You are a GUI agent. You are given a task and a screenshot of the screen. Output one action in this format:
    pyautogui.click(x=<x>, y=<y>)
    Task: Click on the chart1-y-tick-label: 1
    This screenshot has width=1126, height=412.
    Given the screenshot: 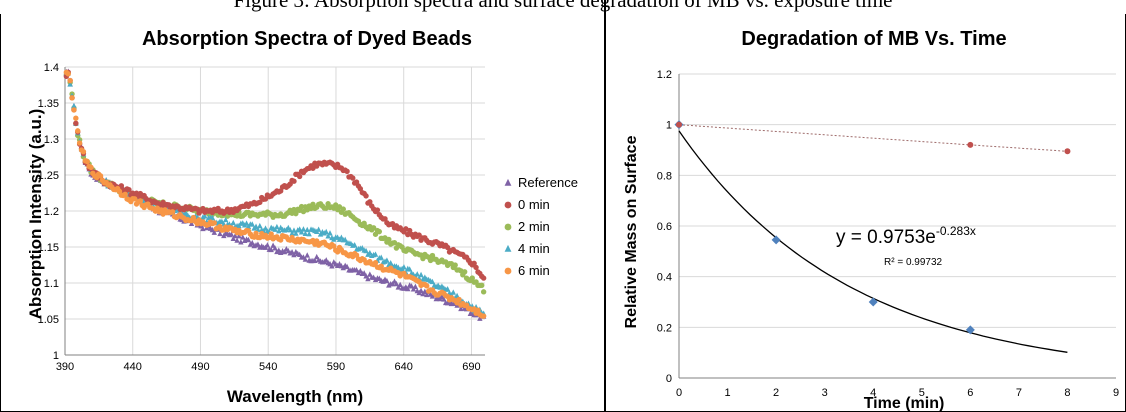 What is the action you would take?
    pyautogui.click(x=56, y=356)
    